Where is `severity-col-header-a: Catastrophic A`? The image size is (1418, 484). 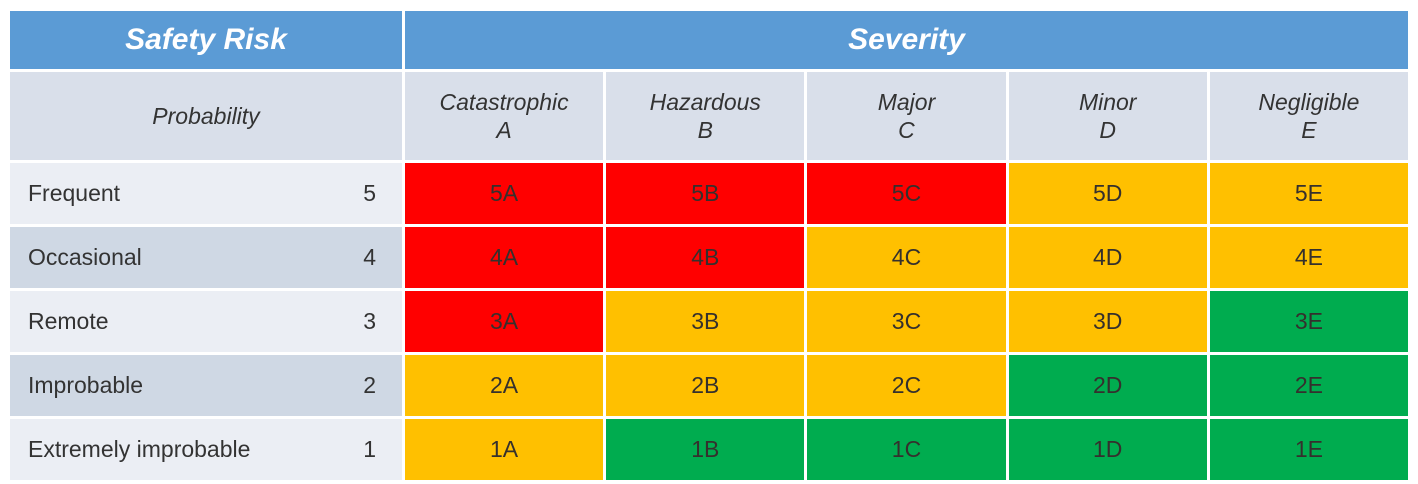 severity-col-header-a: Catastrophic A is located at coordinates (504, 116).